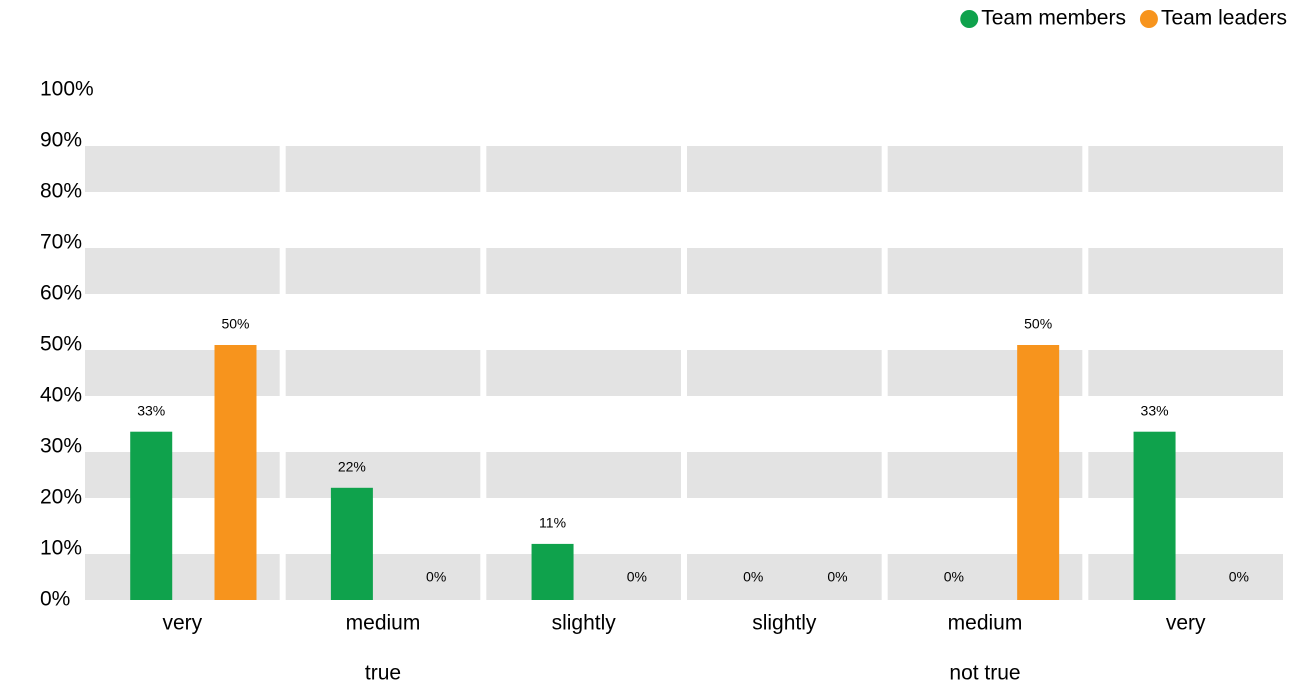 Image resolution: width=1303 pixels, height=685 pixels. I want to click on group-label: not true, so click(984, 673).